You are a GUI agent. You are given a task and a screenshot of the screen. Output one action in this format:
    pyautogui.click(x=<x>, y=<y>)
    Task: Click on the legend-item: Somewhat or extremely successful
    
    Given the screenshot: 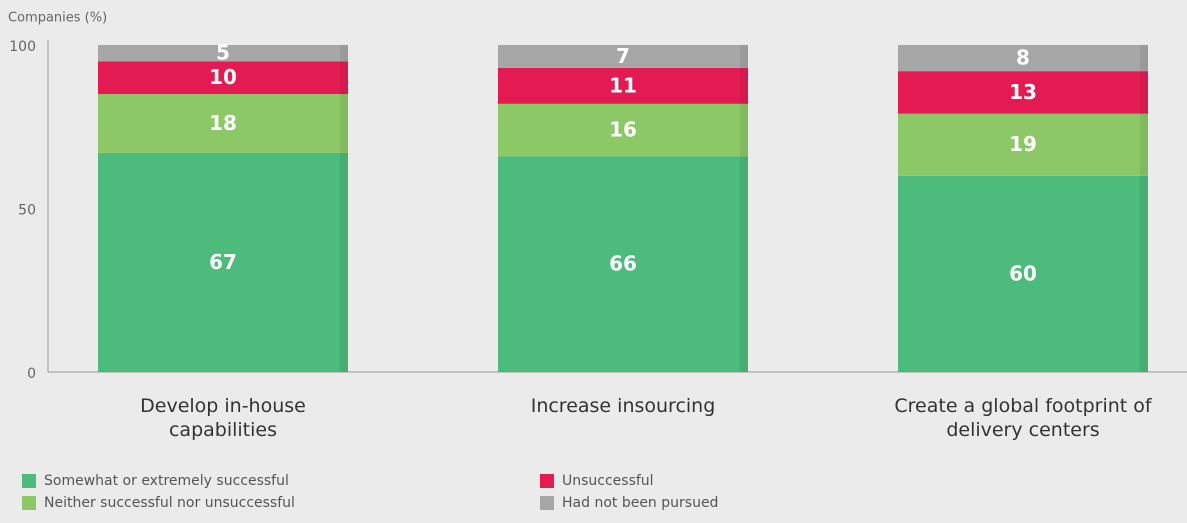 What is the action you would take?
    pyautogui.click(x=155, y=481)
    